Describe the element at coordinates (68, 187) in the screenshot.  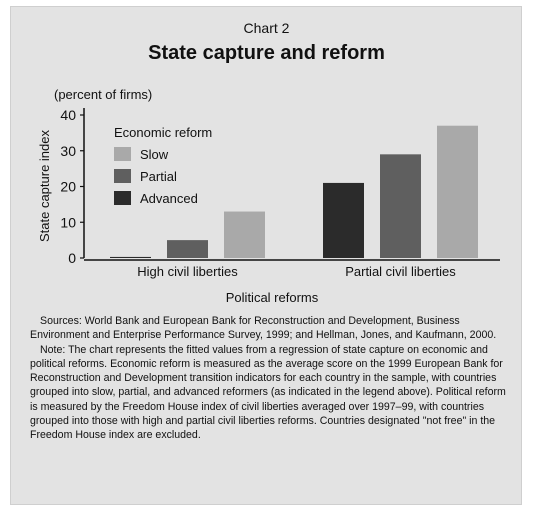
I see `y-tick-label: 20` at that location.